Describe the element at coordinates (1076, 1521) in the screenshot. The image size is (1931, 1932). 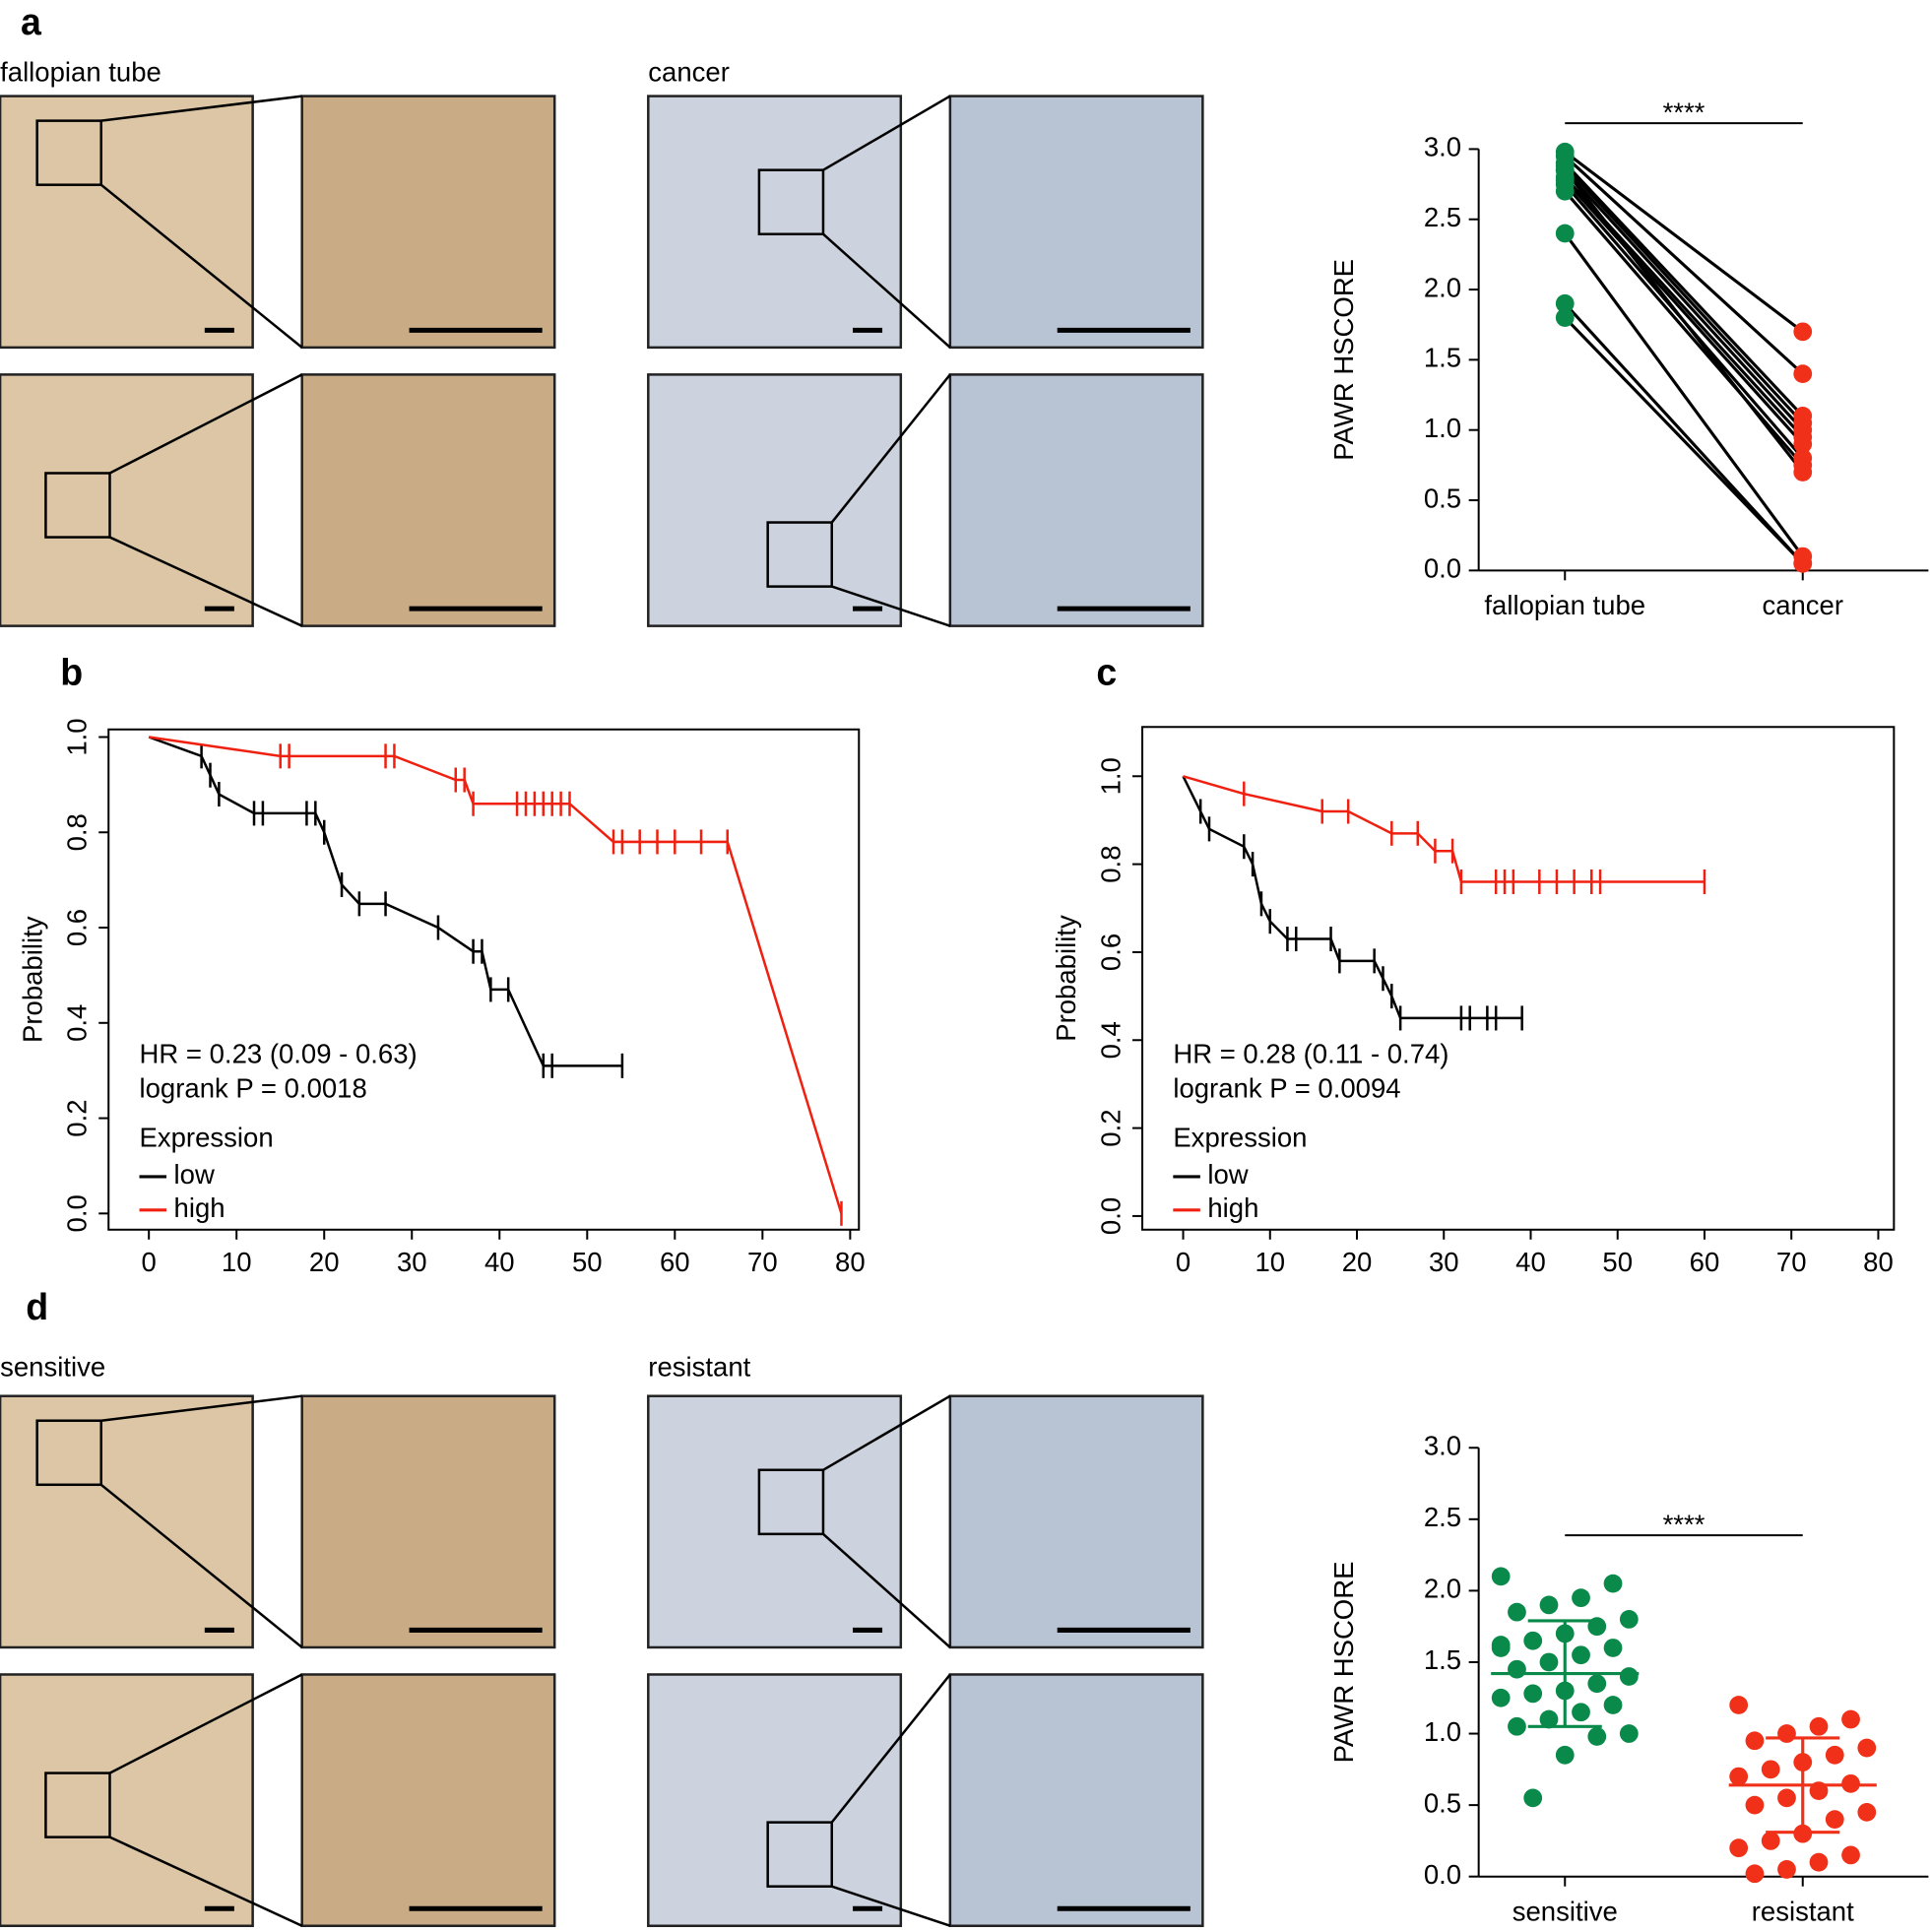
I see `micrograph-zoom` at that location.